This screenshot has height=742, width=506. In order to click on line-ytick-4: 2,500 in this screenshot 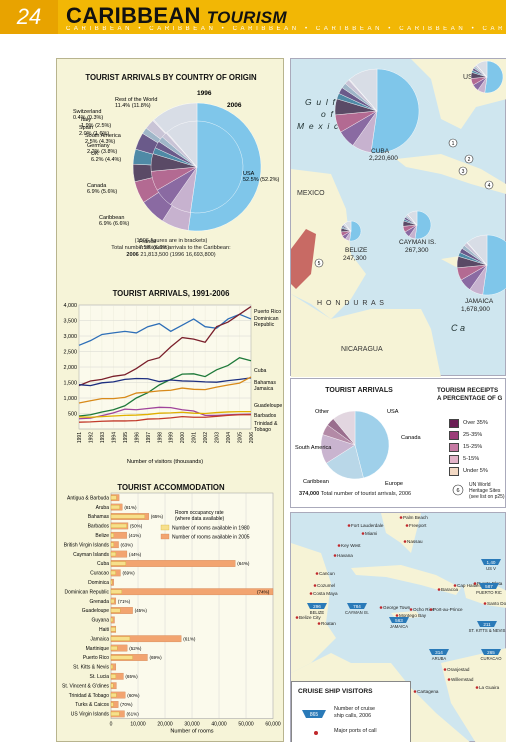, I will do `click(71, 353)`.